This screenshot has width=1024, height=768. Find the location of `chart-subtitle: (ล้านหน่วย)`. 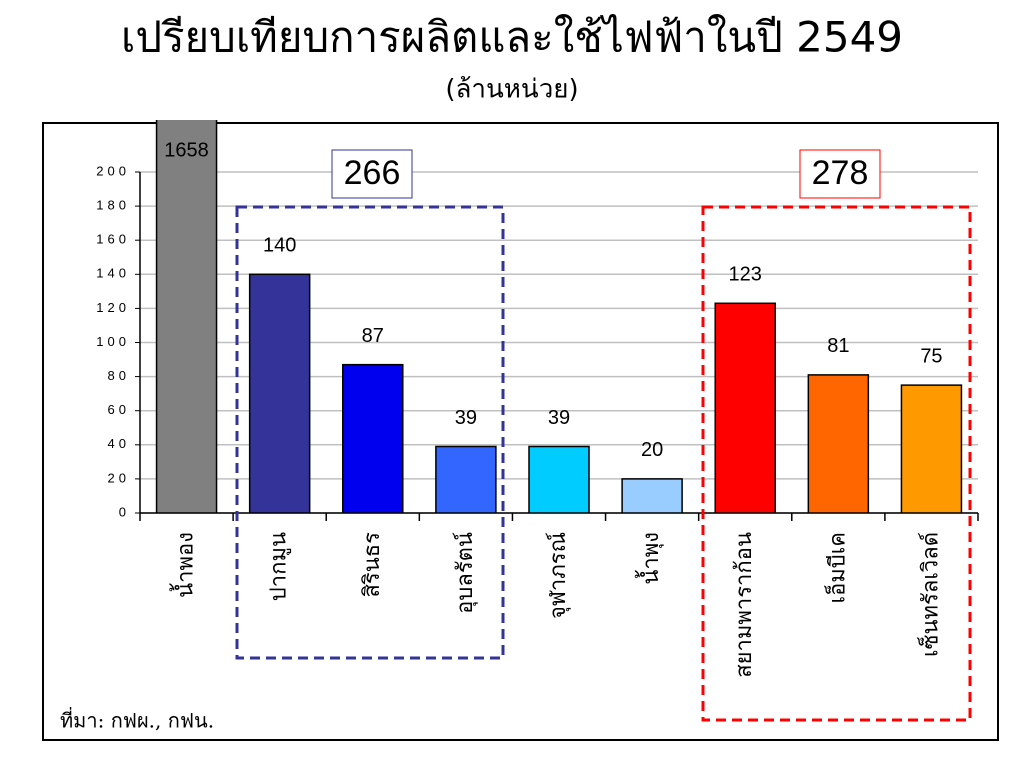

chart-subtitle: (ล้านหน่วย) is located at coordinates (511, 90).